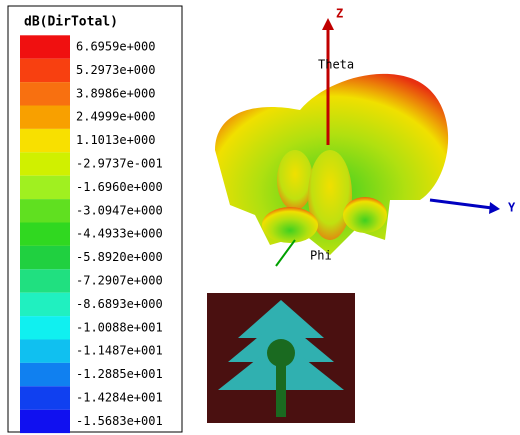  I want to click on phi-label: Phi, so click(321, 256).